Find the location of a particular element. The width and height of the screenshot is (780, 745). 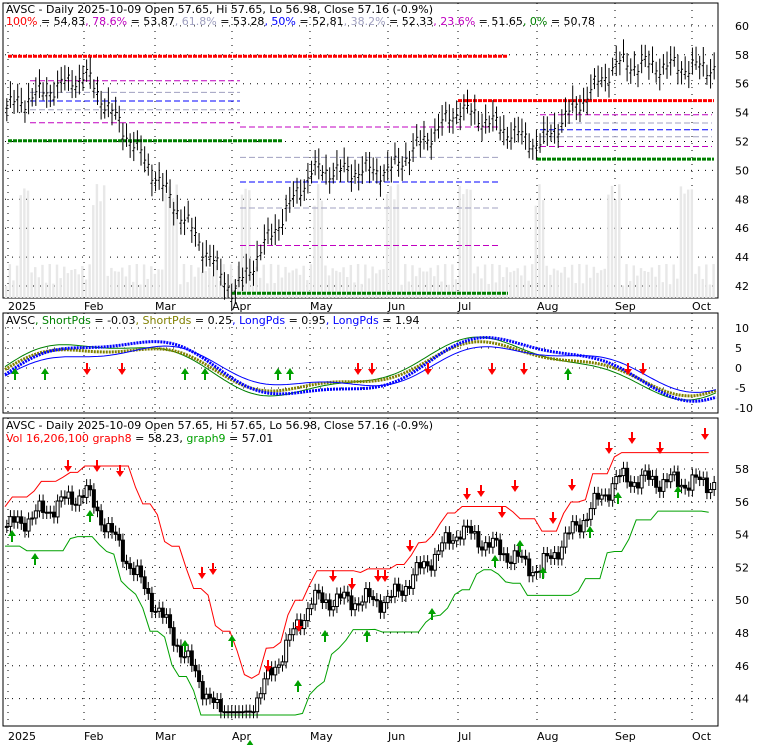

price-y-tick-label: 42 is located at coordinates (742, 286).